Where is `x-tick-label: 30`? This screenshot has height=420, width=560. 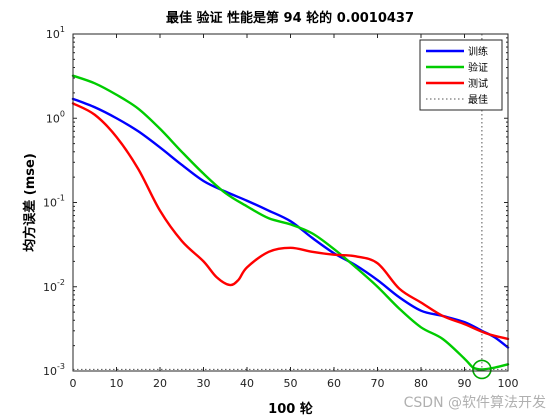 x-tick-label: 30 is located at coordinates (204, 383).